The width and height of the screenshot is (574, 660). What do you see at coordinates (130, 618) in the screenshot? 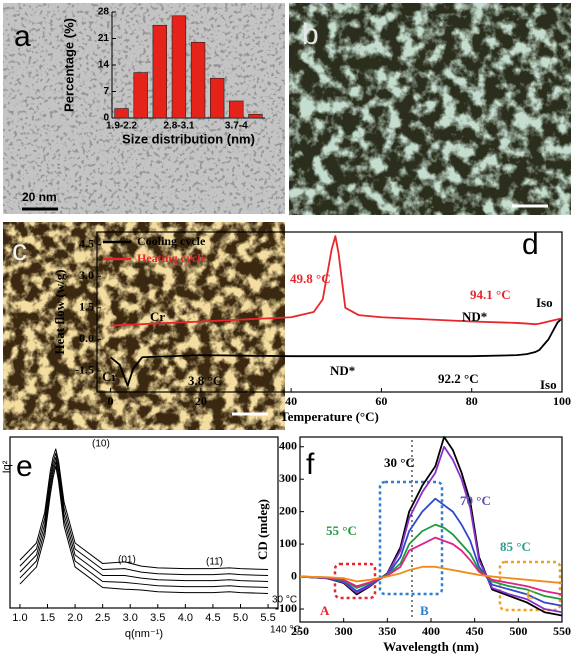
I see `x-tick-label: 3.0` at bounding box center [130, 618].